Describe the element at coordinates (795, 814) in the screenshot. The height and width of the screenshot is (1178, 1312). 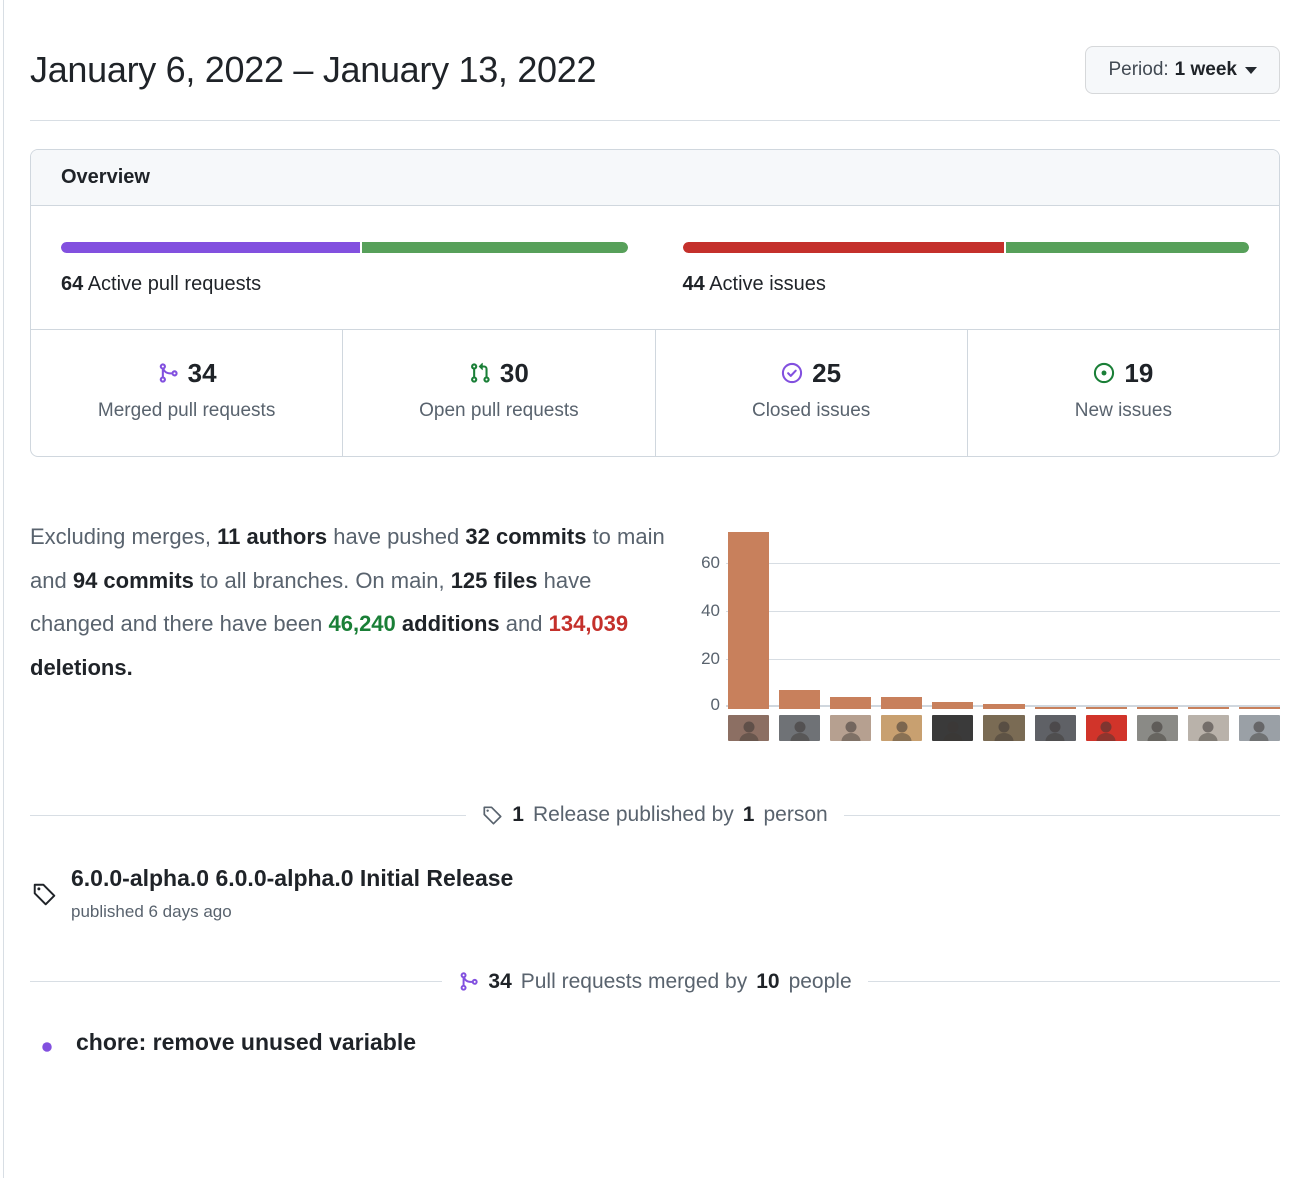
I see `releases-text-end: person` at that location.